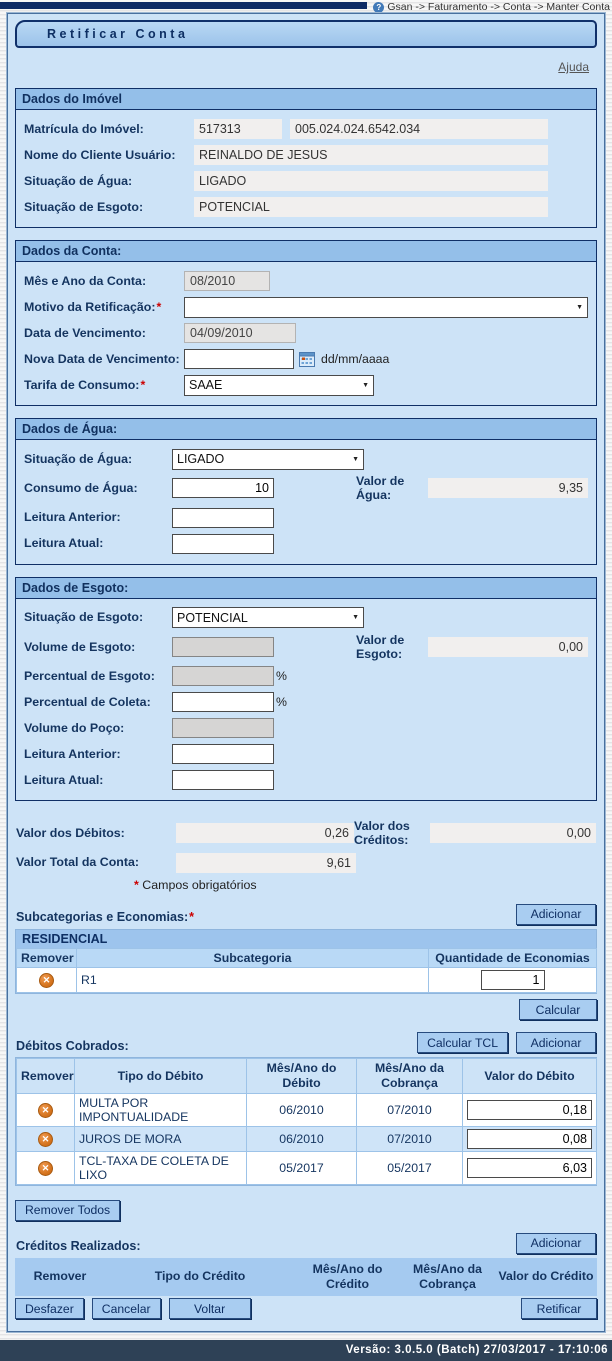  I want to click on date-format-hint: dd/mm/aaaa, so click(355, 359).